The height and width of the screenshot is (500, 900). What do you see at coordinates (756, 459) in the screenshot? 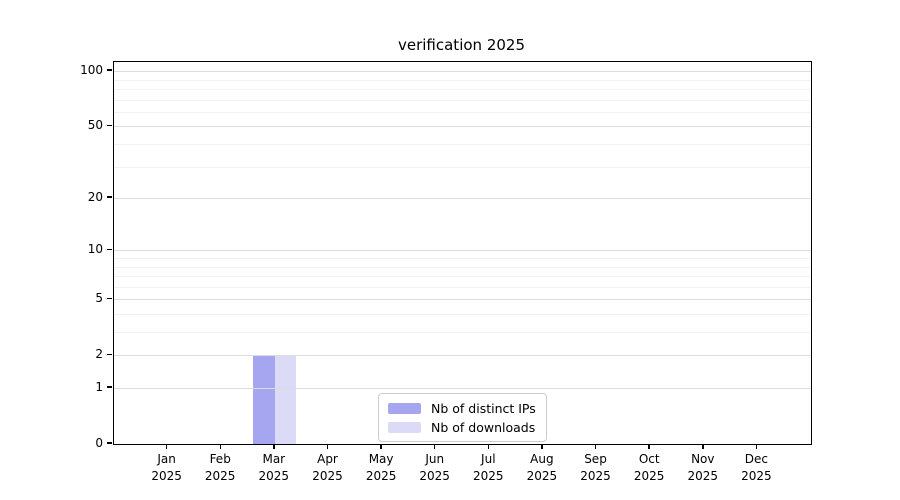
I see `x-tick-month: Dec` at bounding box center [756, 459].